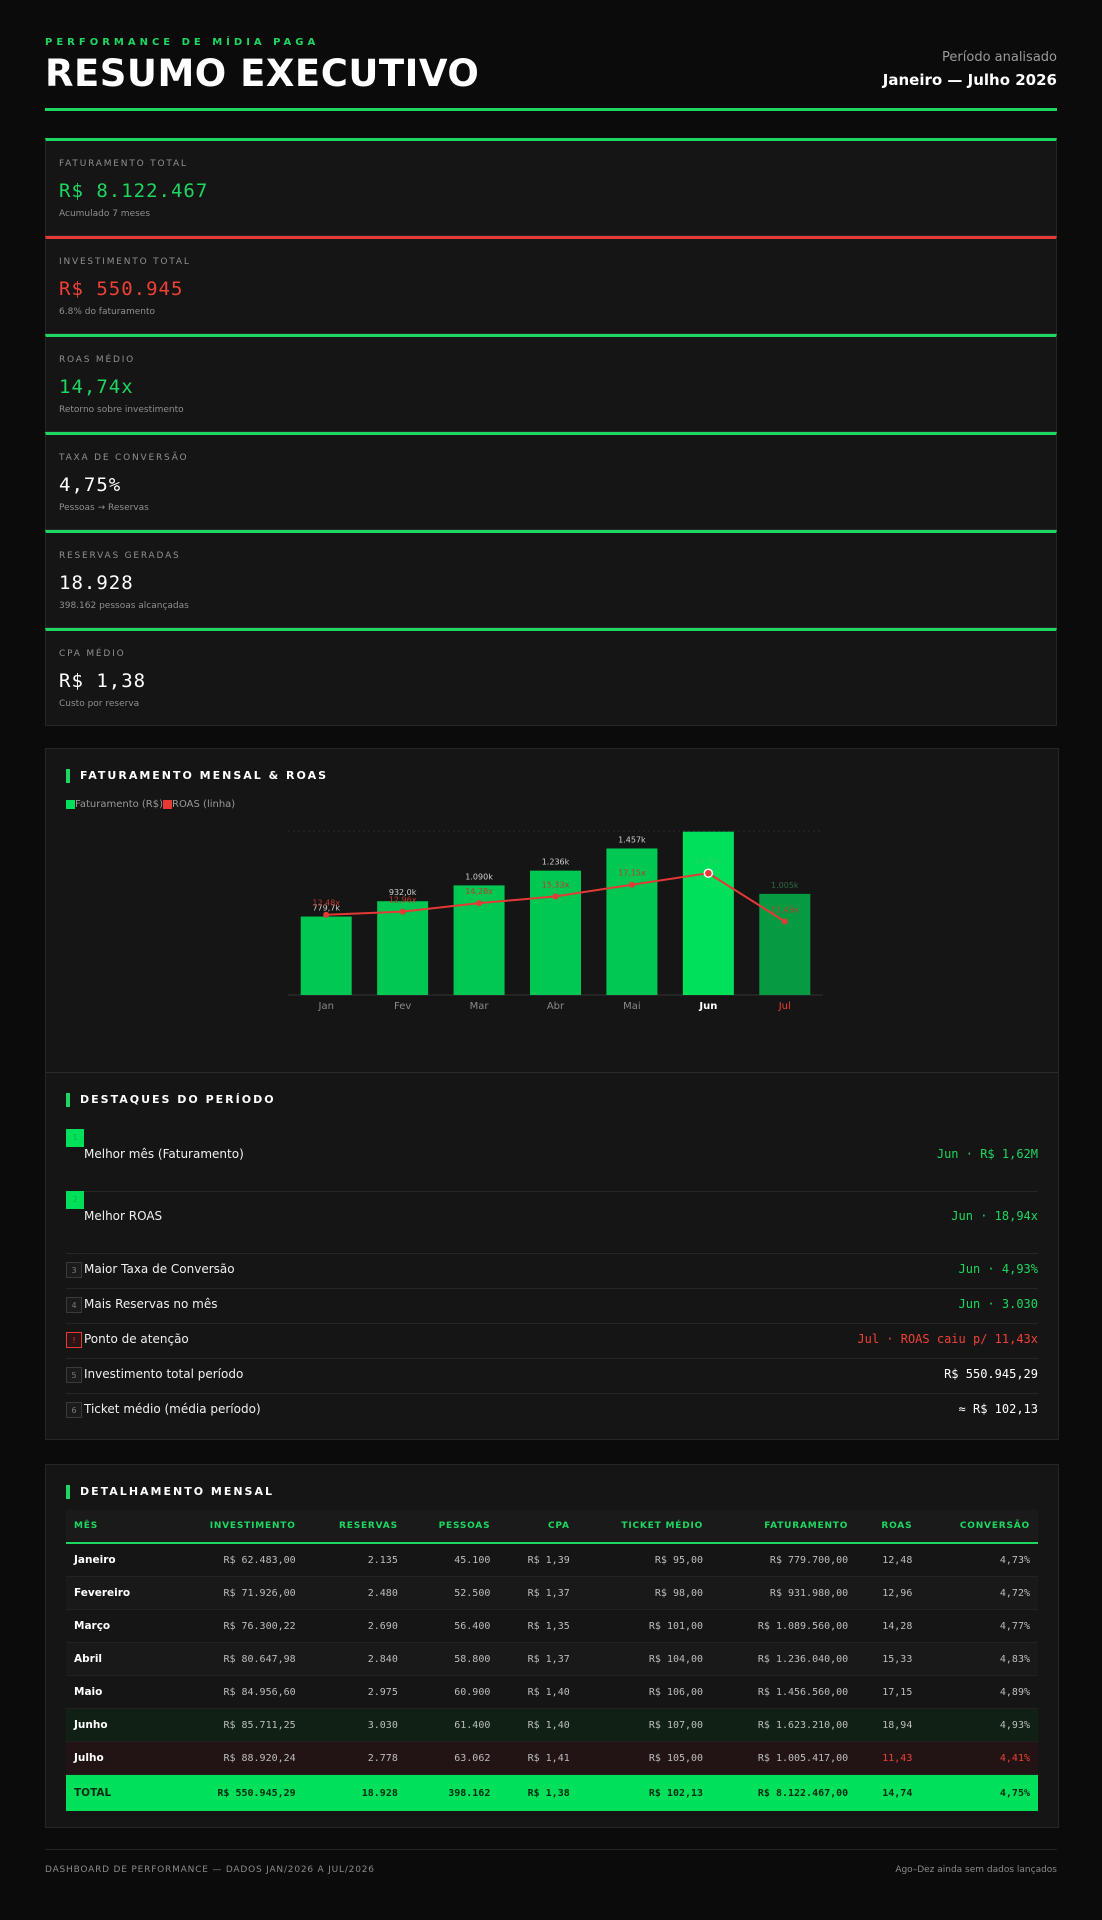 This screenshot has height=1920, width=1102. What do you see at coordinates (784, 1692) in the screenshot?
I see `table-cell: R$ 1.456.560,00` at bounding box center [784, 1692].